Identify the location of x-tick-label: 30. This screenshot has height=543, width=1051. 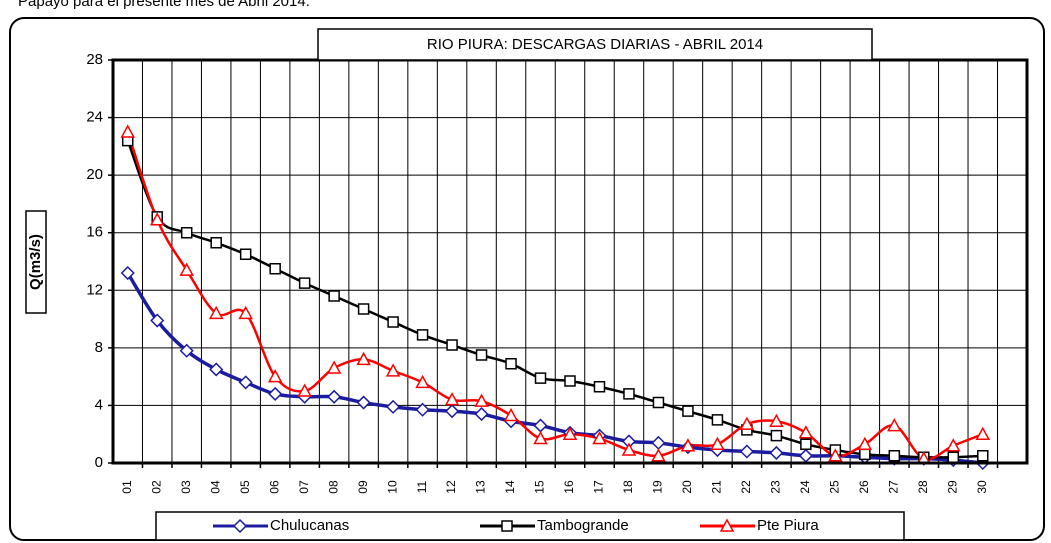
(982, 487).